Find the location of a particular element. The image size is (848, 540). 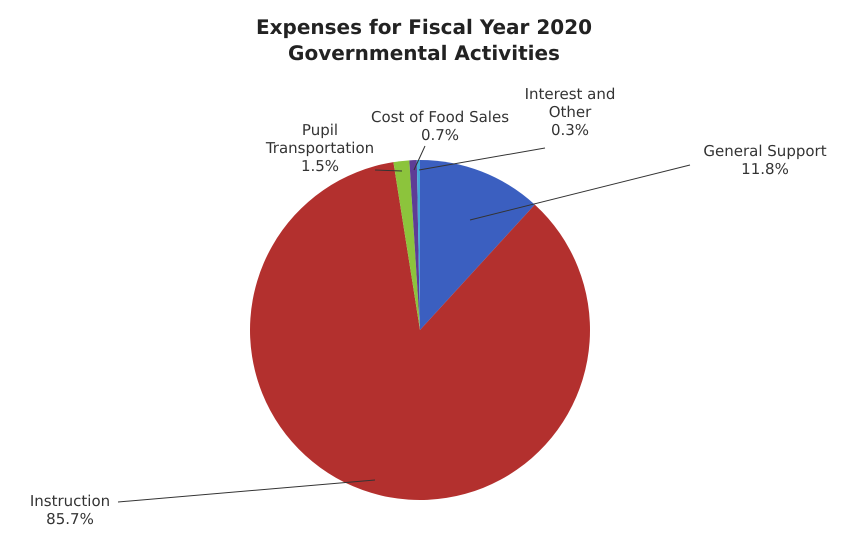

slice-label: Interest and Other is located at coordinates (570, 103).